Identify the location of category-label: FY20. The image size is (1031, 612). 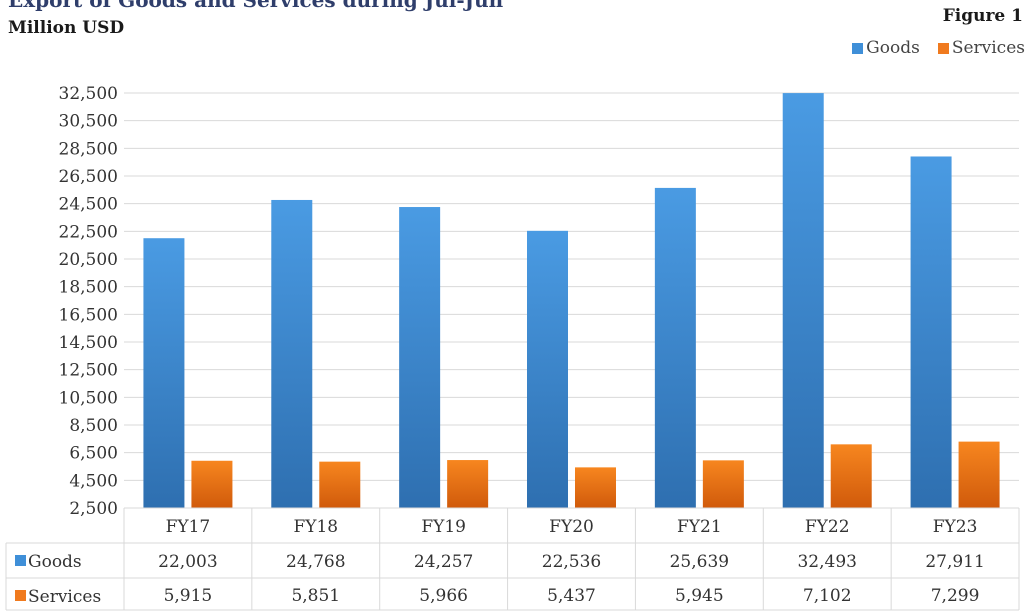
(571, 527).